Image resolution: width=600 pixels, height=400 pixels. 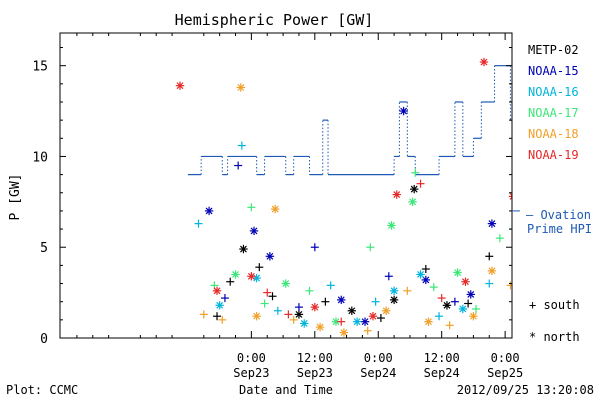 What do you see at coordinates (412, 202) in the screenshot?
I see `data-point-noaa-17-north` at bounding box center [412, 202].